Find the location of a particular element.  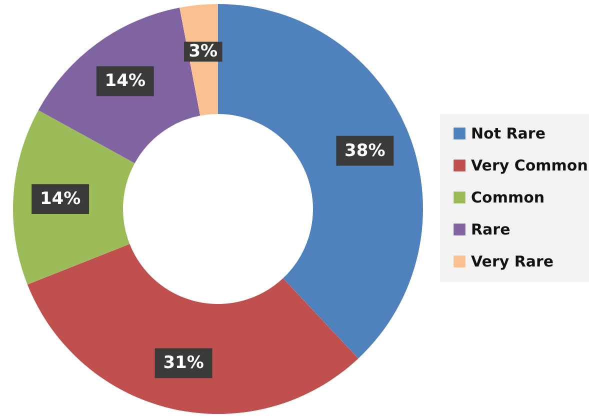

legend-label: Rare is located at coordinates (490, 229).